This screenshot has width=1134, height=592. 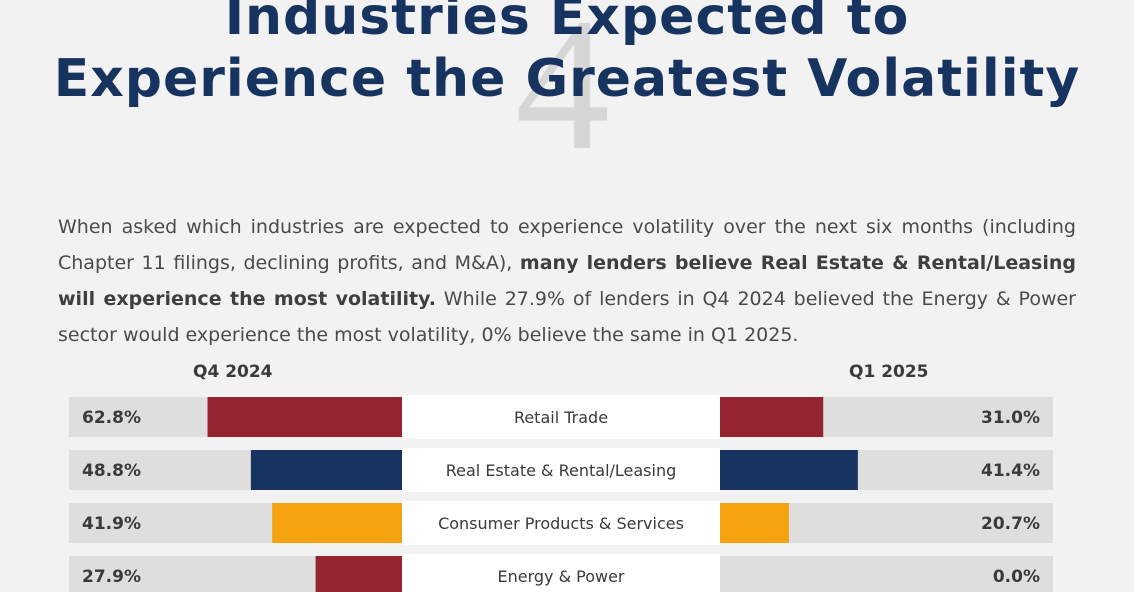 I want to click on category-label-2: Consumer Products & Services, so click(x=561, y=523).